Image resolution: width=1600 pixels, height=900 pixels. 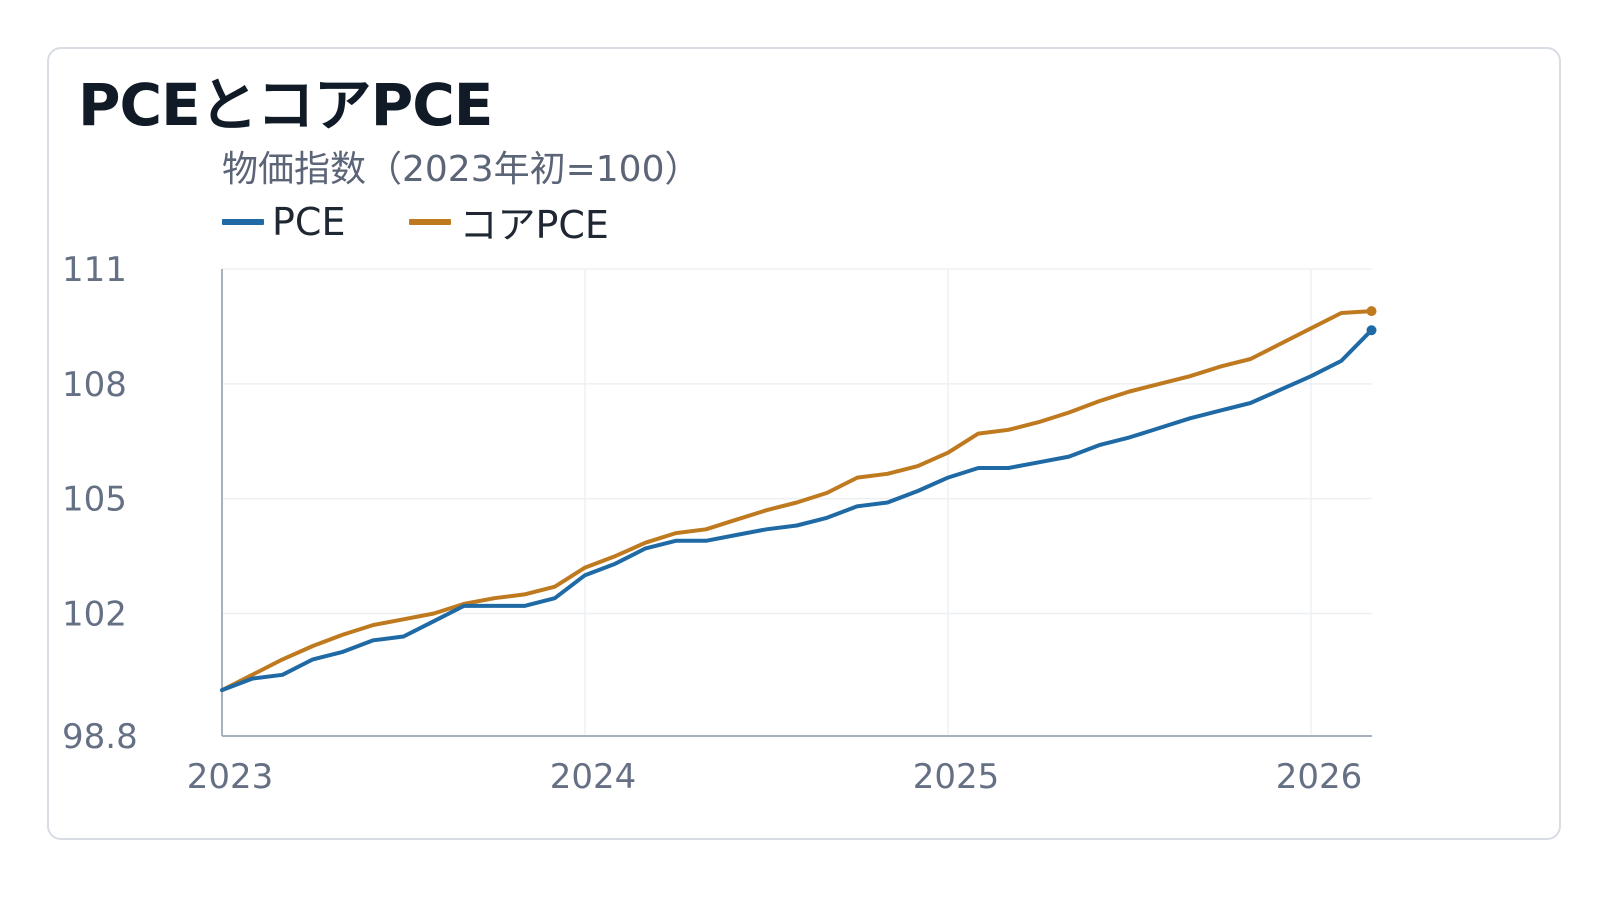 What do you see at coordinates (94, 615) in the screenshot?
I see `y-tick-label: 102` at bounding box center [94, 615].